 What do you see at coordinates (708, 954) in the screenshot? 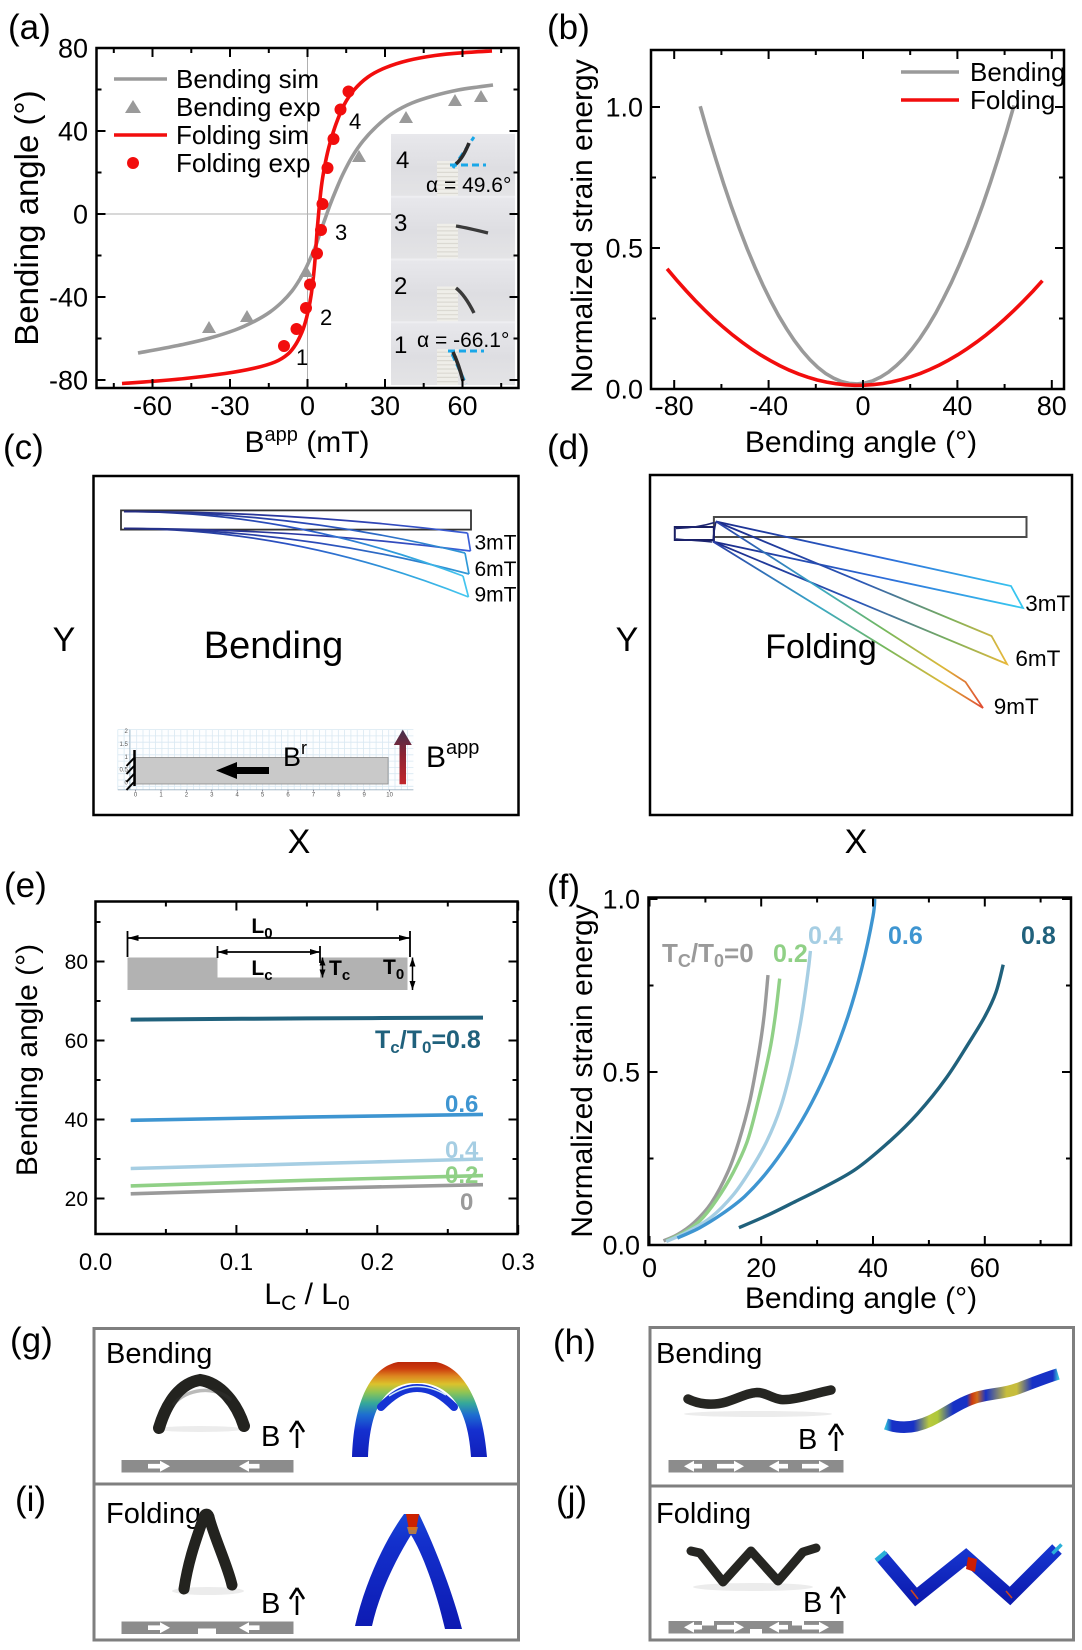
I see `svg-text: TC/T0=0` at bounding box center [708, 954].